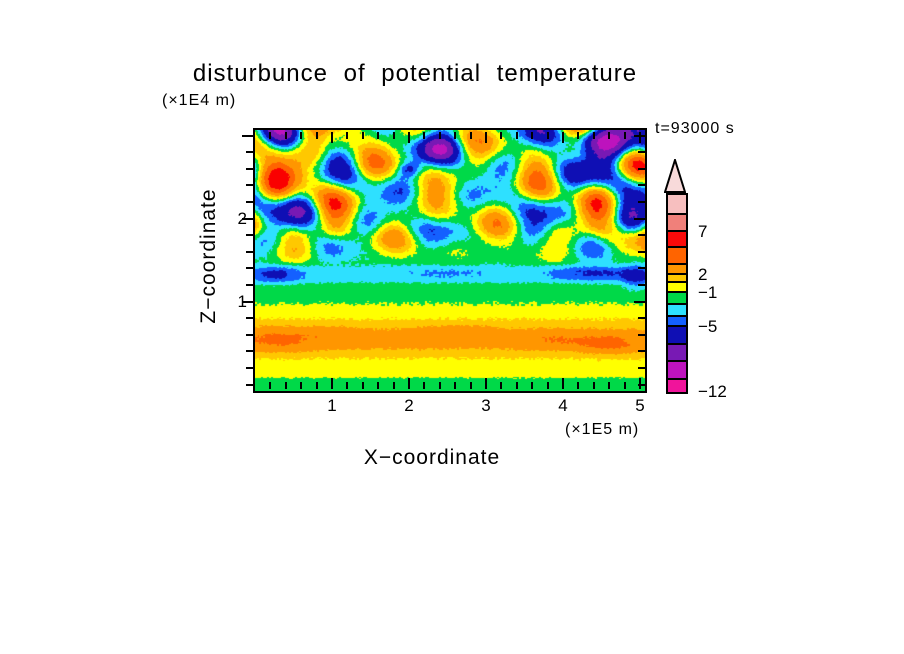  What do you see at coordinates (602, 429) in the screenshot?
I see `x-axis-unit-label: (×1E5 m)` at bounding box center [602, 429].